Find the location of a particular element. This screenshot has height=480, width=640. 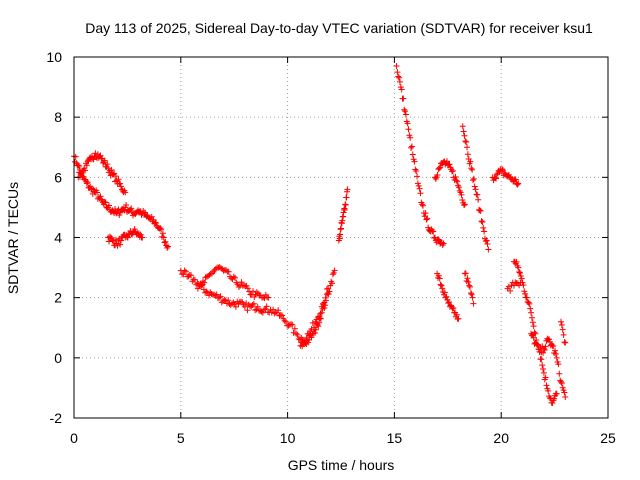

x-tick-label: 15 is located at coordinates (395, 438).